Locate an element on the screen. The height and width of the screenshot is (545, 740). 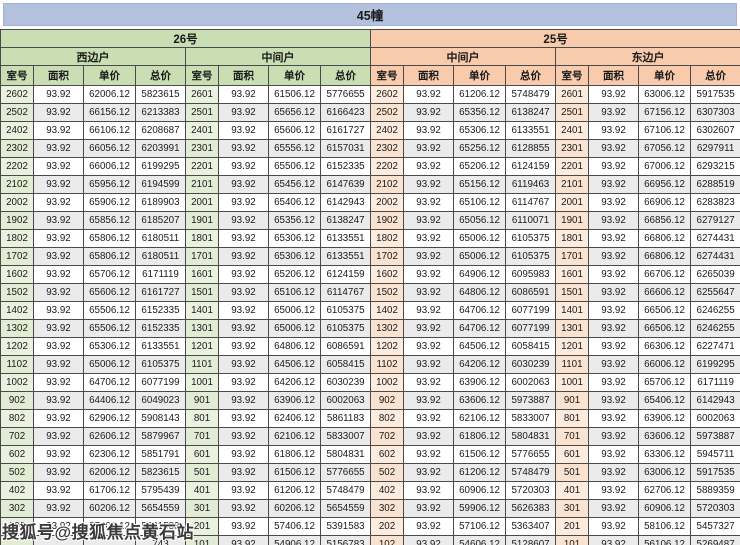
room-cell: 501 is located at coordinates (572, 472).